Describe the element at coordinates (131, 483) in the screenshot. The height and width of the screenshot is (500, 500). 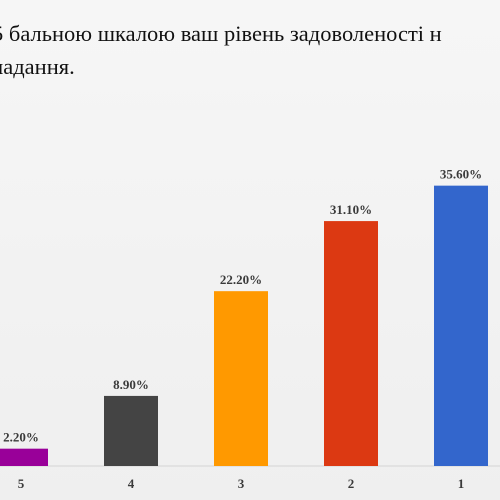
I see `x-tick-label-4: 4` at that location.